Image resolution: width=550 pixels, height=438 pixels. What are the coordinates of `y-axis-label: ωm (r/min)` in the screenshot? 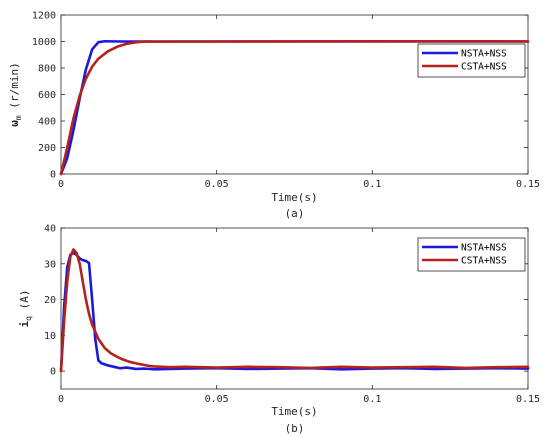 It's located at (15, 94).